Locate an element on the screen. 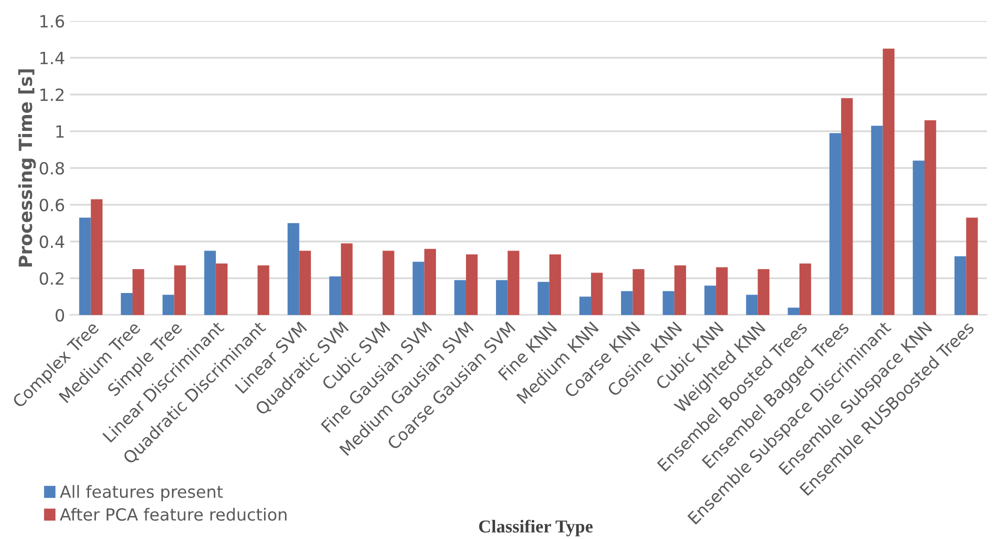 Image resolution: width=992 pixels, height=539 pixels. y-tick-label: 0.8 is located at coordinates (52, 168).